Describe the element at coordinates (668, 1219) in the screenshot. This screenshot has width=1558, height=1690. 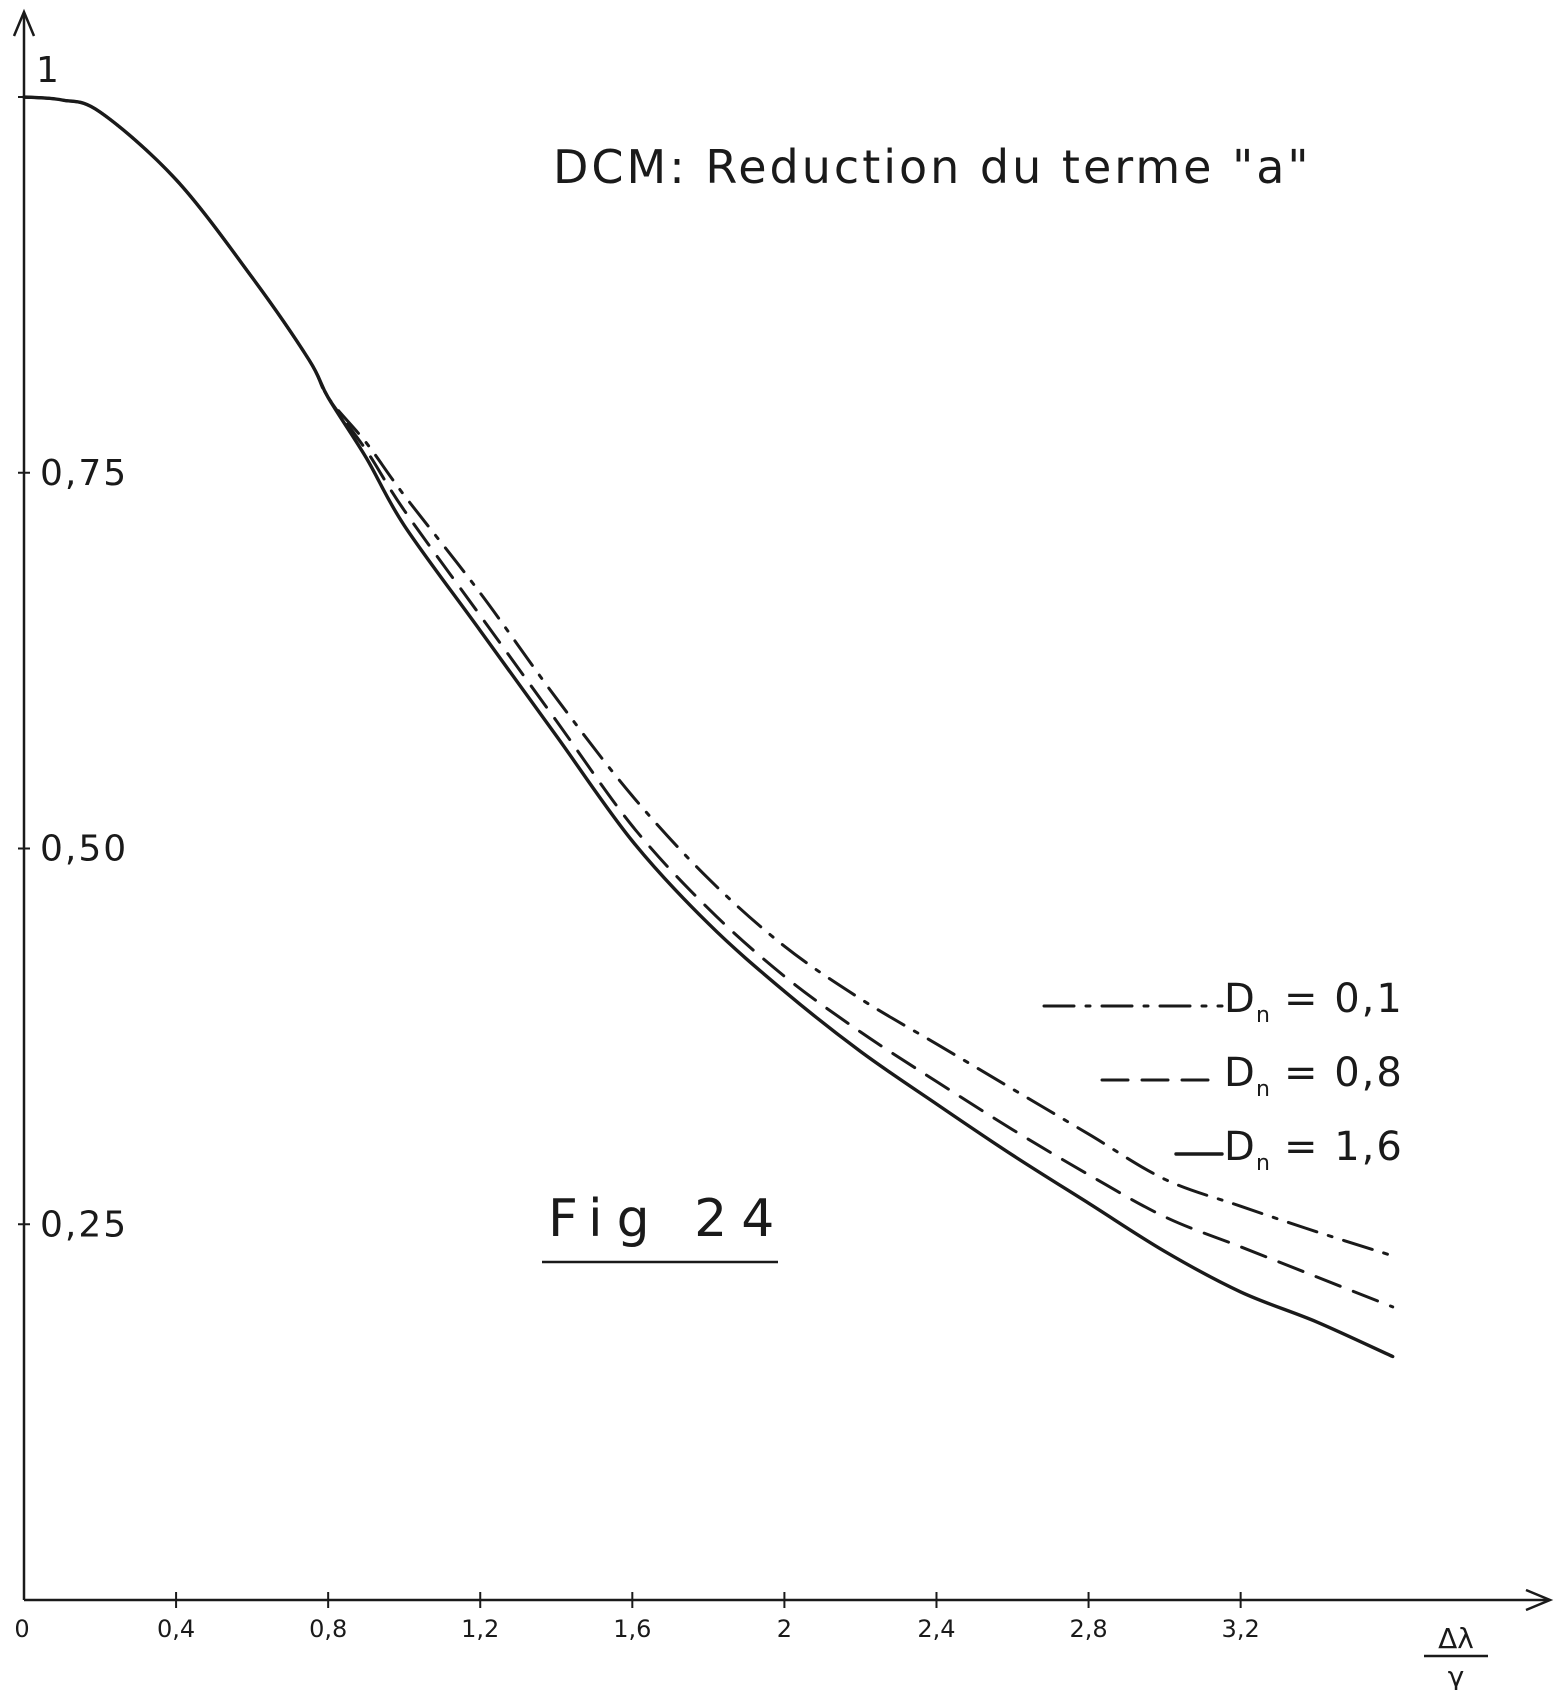
I see `figure-label: Fig 24` at that location.